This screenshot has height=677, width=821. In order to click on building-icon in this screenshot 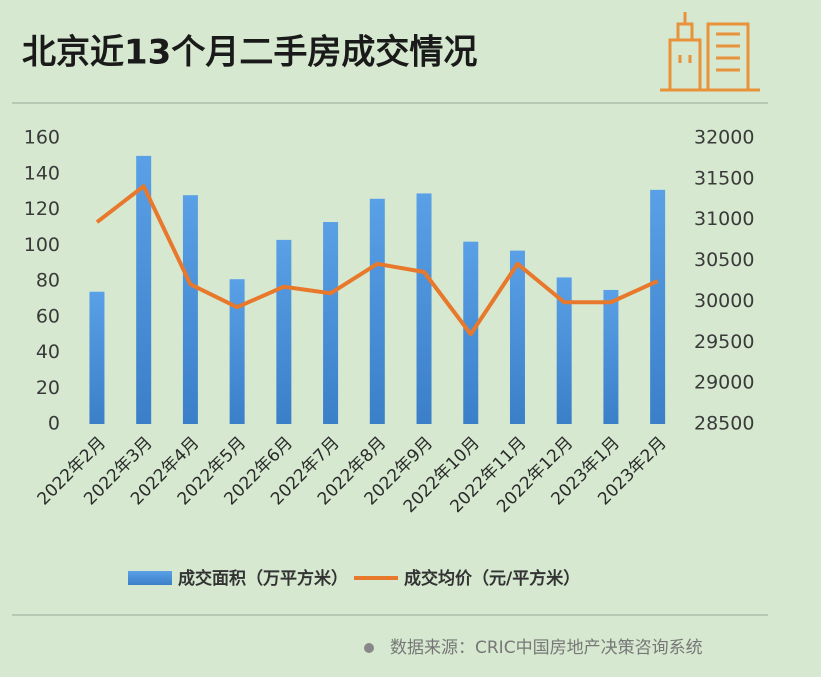, I will do `click(710, 52)`.